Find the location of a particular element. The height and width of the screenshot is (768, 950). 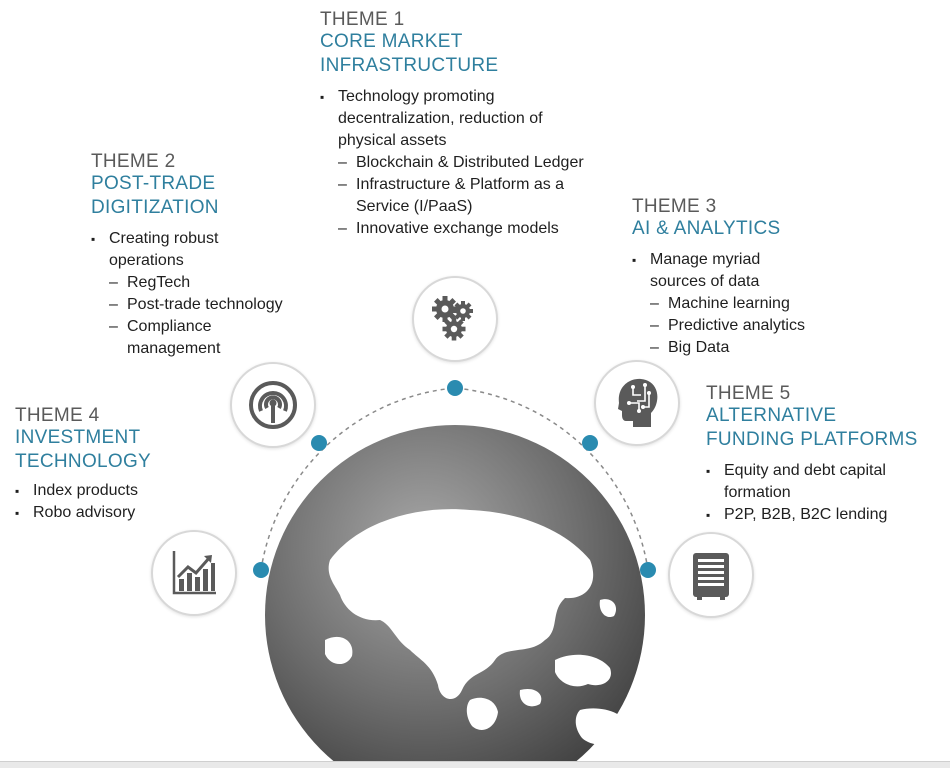

theme-4-title: INVESTMENT TECHNOLOGY is located at coordinates (83, 449).